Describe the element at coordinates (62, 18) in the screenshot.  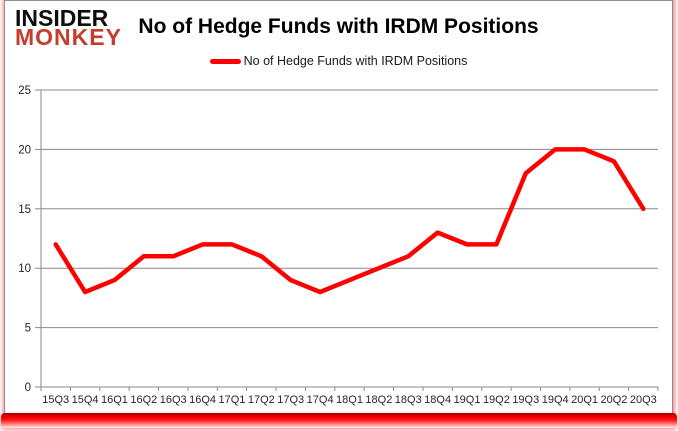
I see `logo-insider-text: INSIDER` at that location.